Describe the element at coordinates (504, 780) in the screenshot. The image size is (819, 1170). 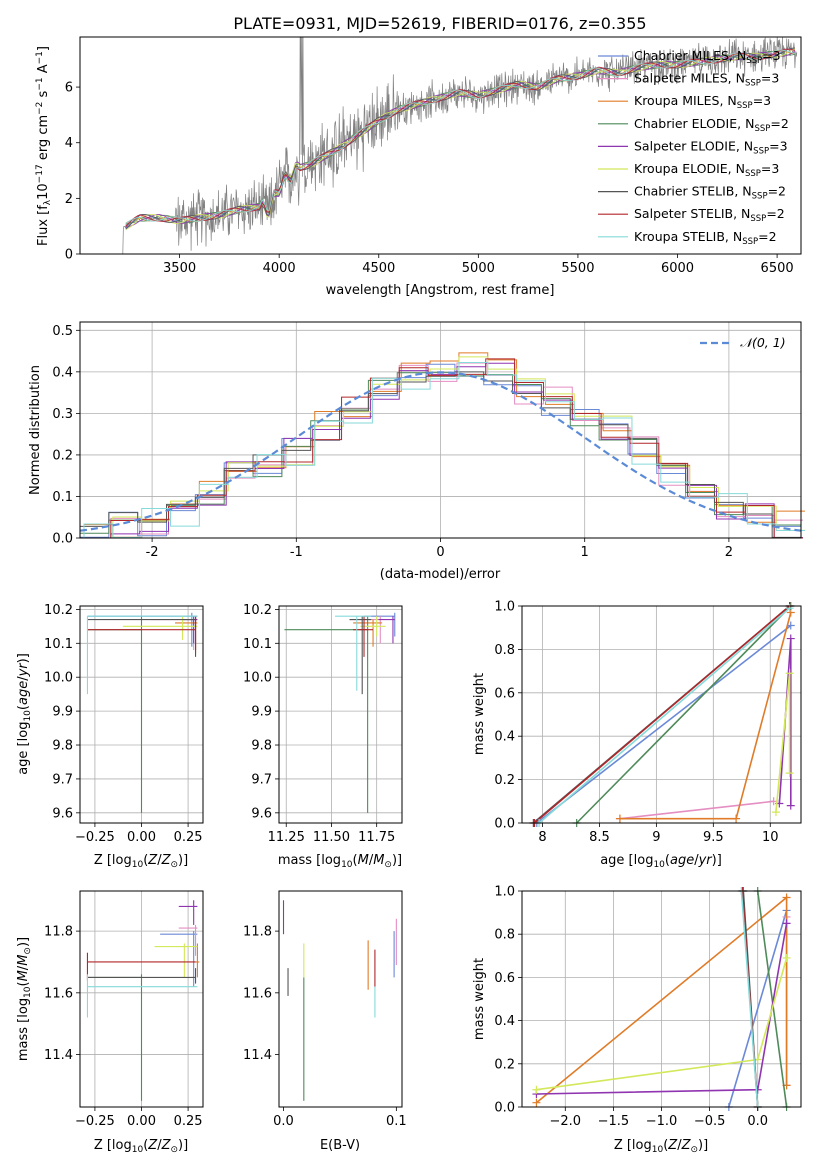
I see `y-tick-label: 0.2` at that location.